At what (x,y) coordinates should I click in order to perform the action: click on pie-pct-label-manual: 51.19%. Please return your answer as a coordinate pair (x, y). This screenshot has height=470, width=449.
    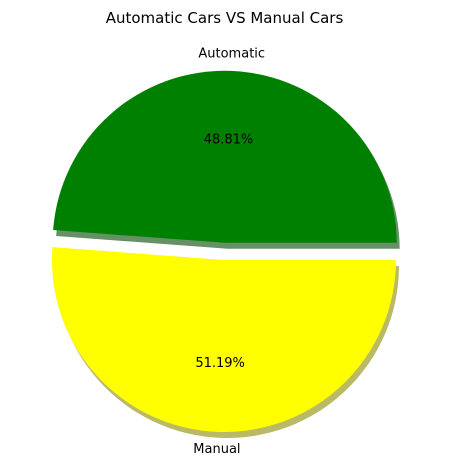
    Looking at the image, I should click on (220, 363).